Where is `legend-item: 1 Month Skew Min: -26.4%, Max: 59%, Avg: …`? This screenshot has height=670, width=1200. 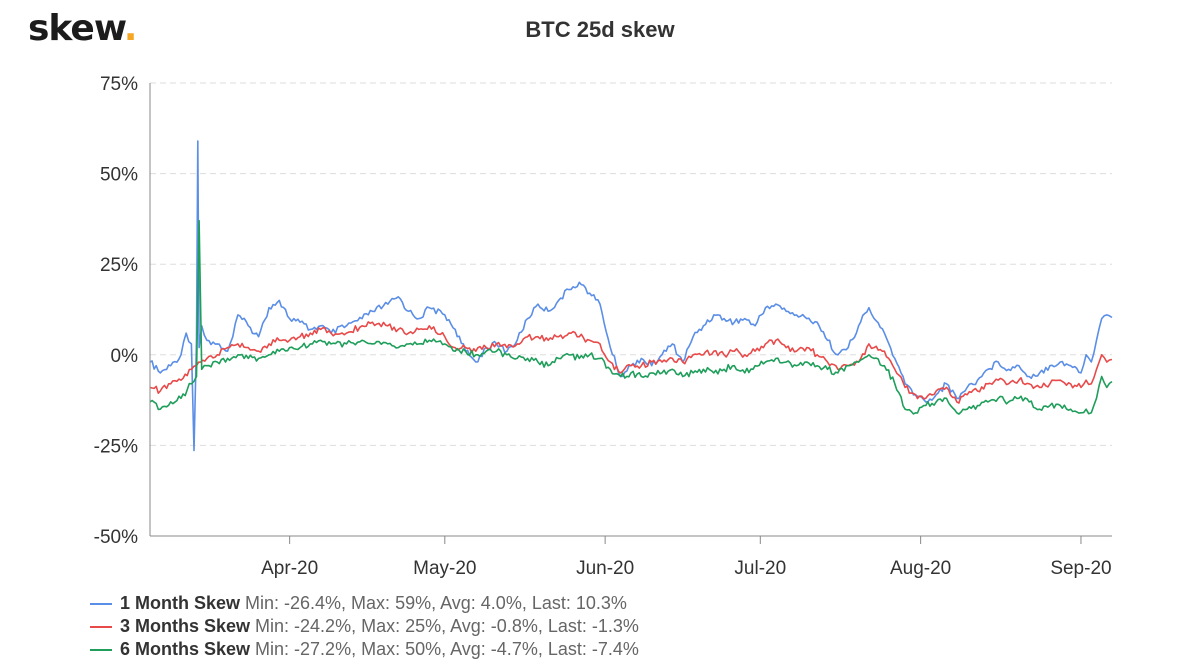 legend-item: 1 Month Skew Min: -26.4%, Max: 59%, Avg: … is located at coordinates (364, 603).